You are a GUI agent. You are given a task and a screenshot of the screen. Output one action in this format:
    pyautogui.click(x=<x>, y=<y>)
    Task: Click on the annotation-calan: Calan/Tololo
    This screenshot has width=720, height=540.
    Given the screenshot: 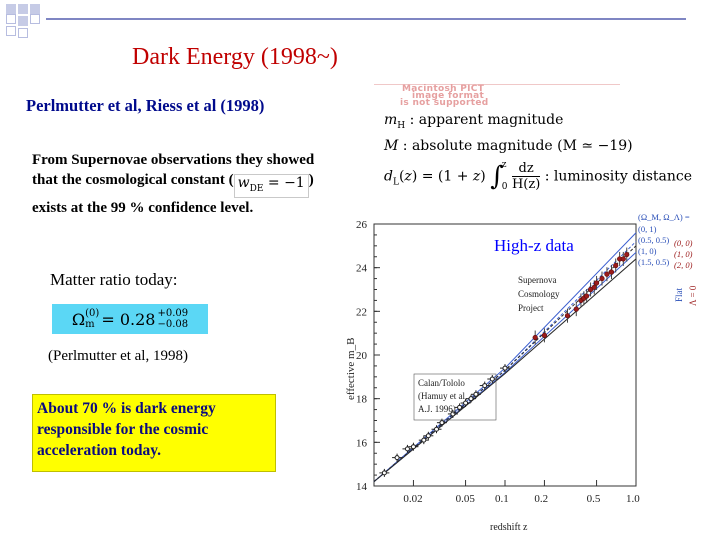 What is the action you would take?
    pyautogui.click(x=441, y=383)
    